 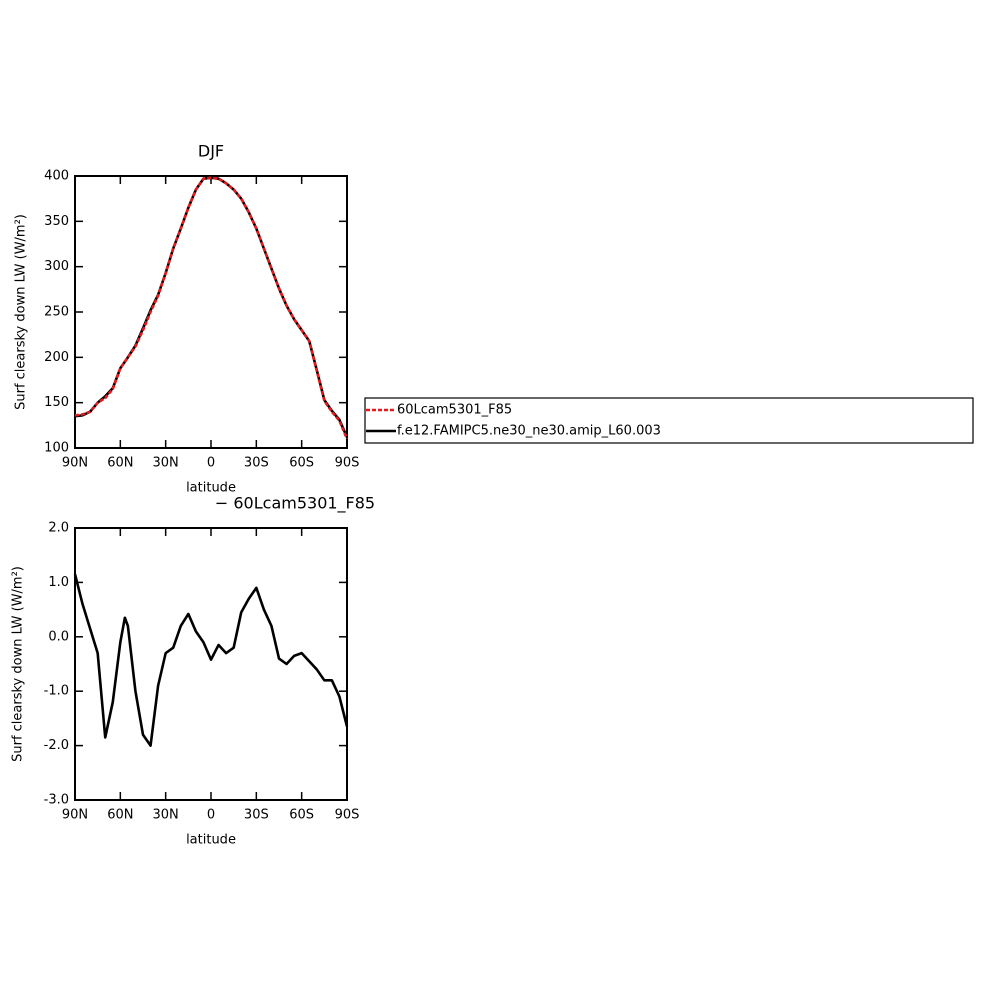 I want to click on legend-label: 60Lcam5301_F85, so click(x=454, y=410).